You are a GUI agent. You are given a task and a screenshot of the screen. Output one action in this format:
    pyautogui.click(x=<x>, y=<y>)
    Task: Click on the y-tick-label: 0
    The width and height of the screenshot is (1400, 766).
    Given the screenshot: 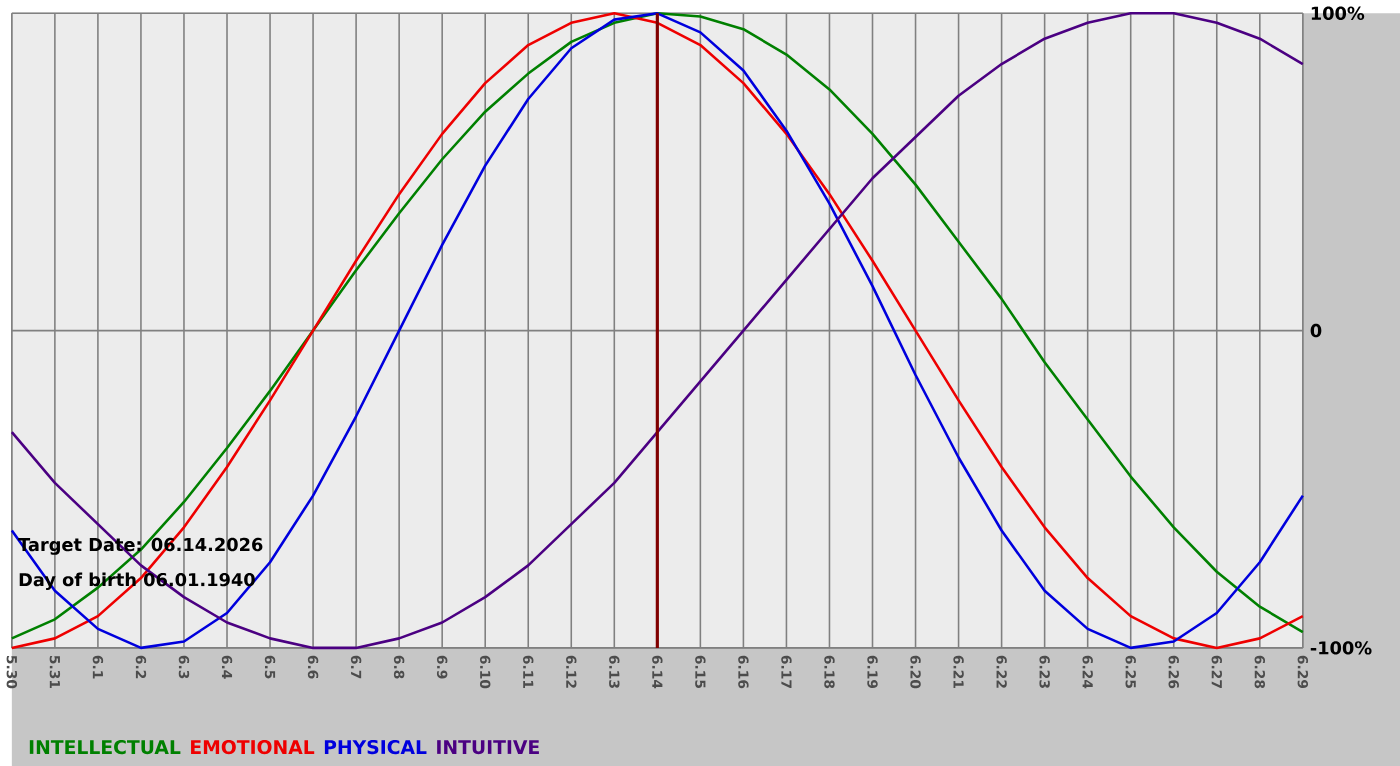 What is the action you would take?
    pyautogui.click(x=1316, y=330)
    